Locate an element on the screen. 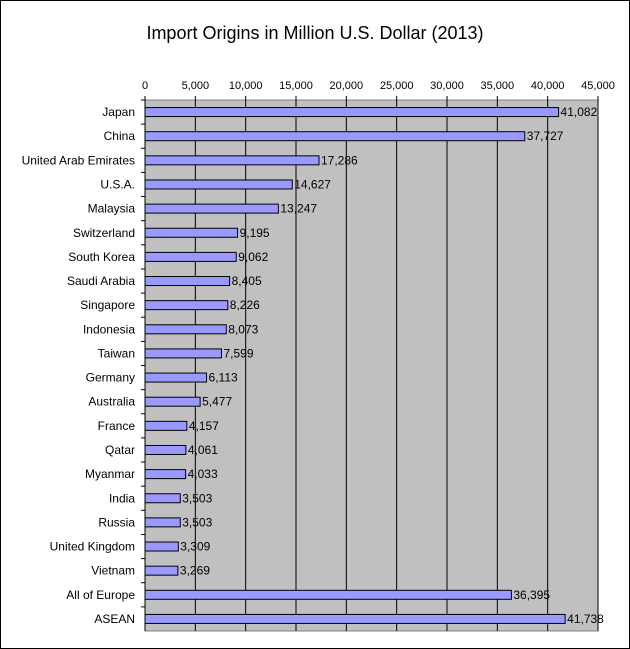 The height and width of the screenshot is (649, 630). x-tick-label: 5,000 is located at coordinates (196, 86).